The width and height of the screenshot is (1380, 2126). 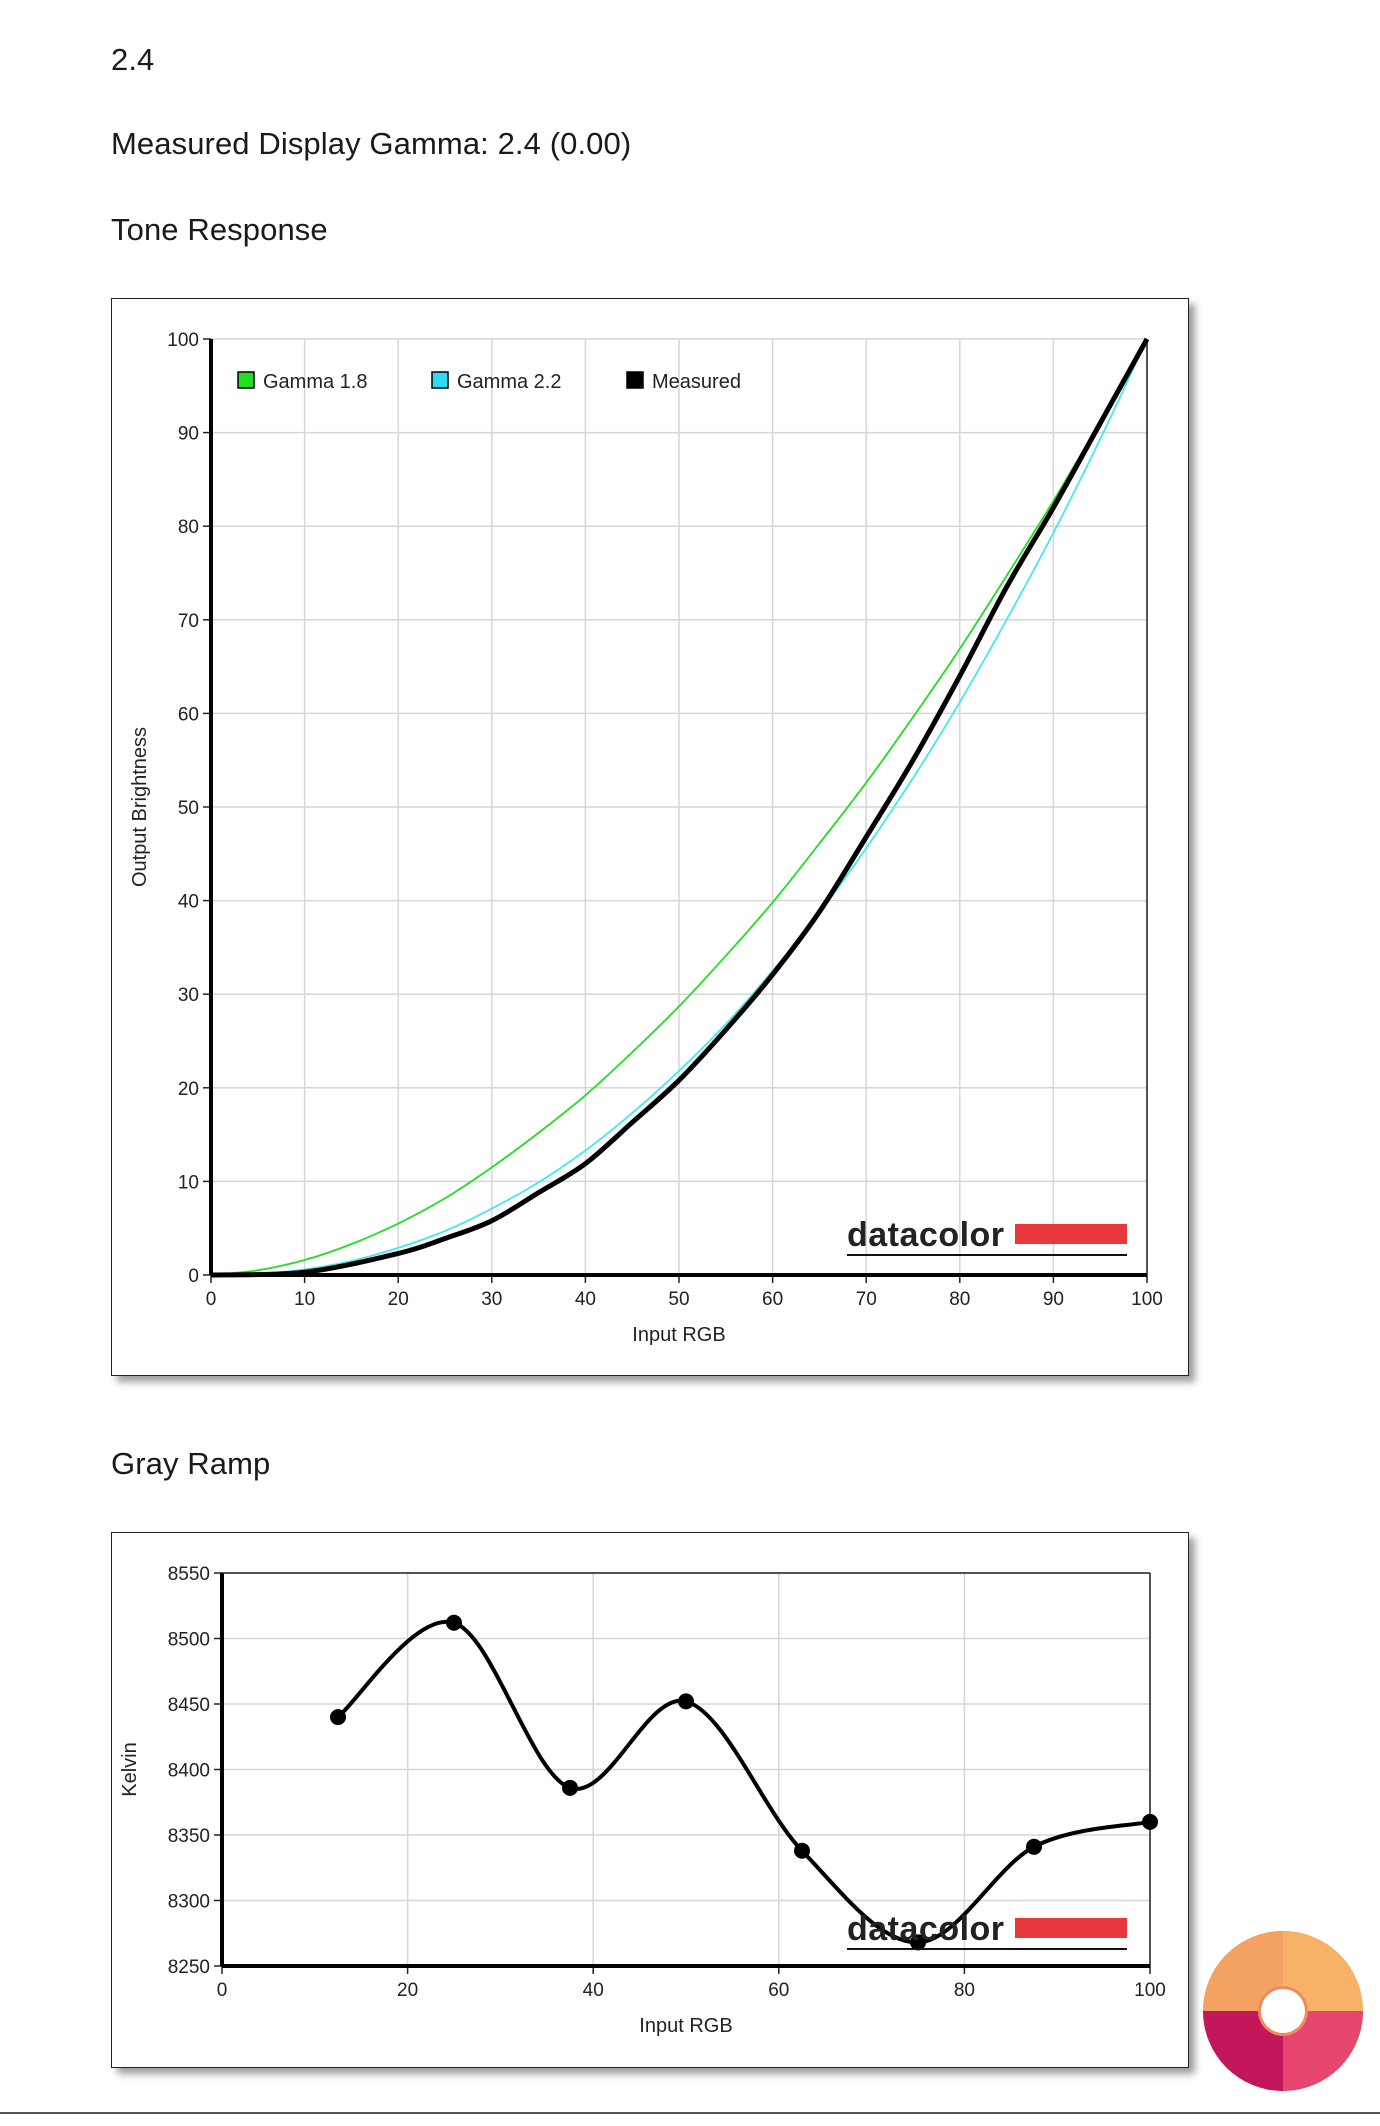 I want to click on y-tick-label: 60, so click(x=188, y=714).